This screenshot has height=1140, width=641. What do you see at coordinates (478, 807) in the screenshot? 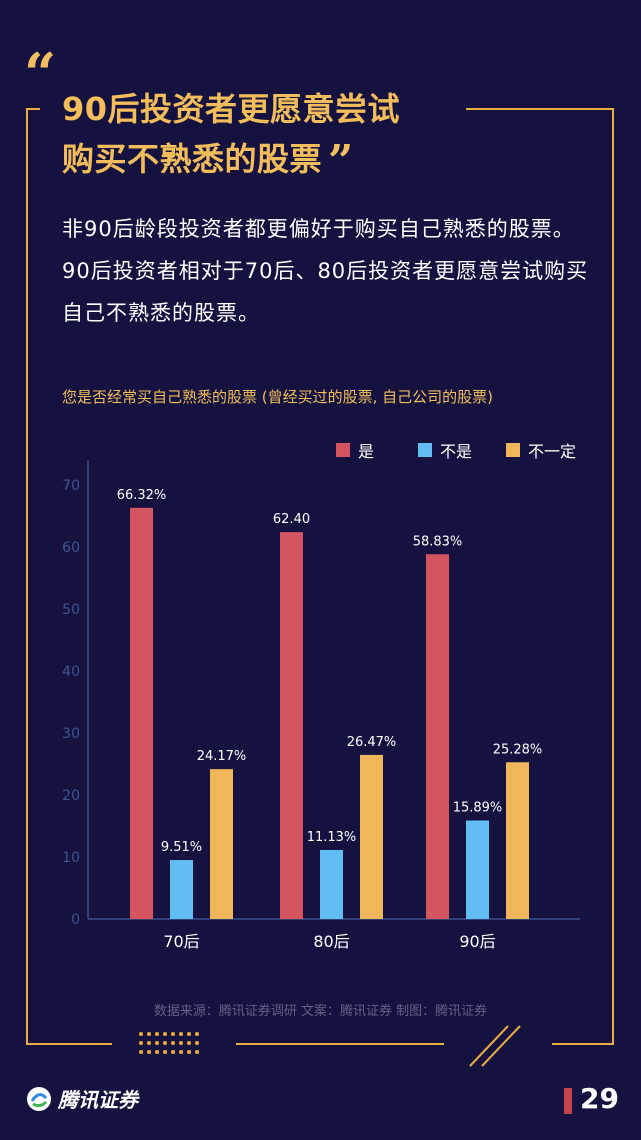
I see `data-label: 15.89%` at bounding box center [478, 807].